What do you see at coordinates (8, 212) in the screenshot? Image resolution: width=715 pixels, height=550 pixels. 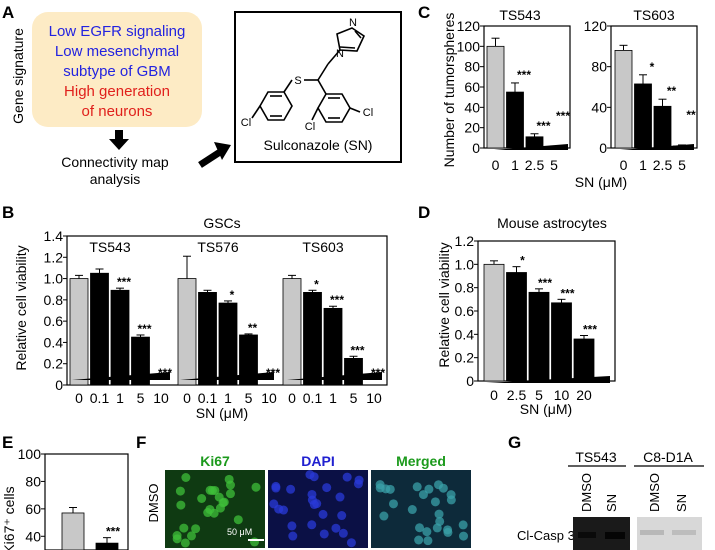 I see `panel-letter-b: B` at bounding box center [8, 212].